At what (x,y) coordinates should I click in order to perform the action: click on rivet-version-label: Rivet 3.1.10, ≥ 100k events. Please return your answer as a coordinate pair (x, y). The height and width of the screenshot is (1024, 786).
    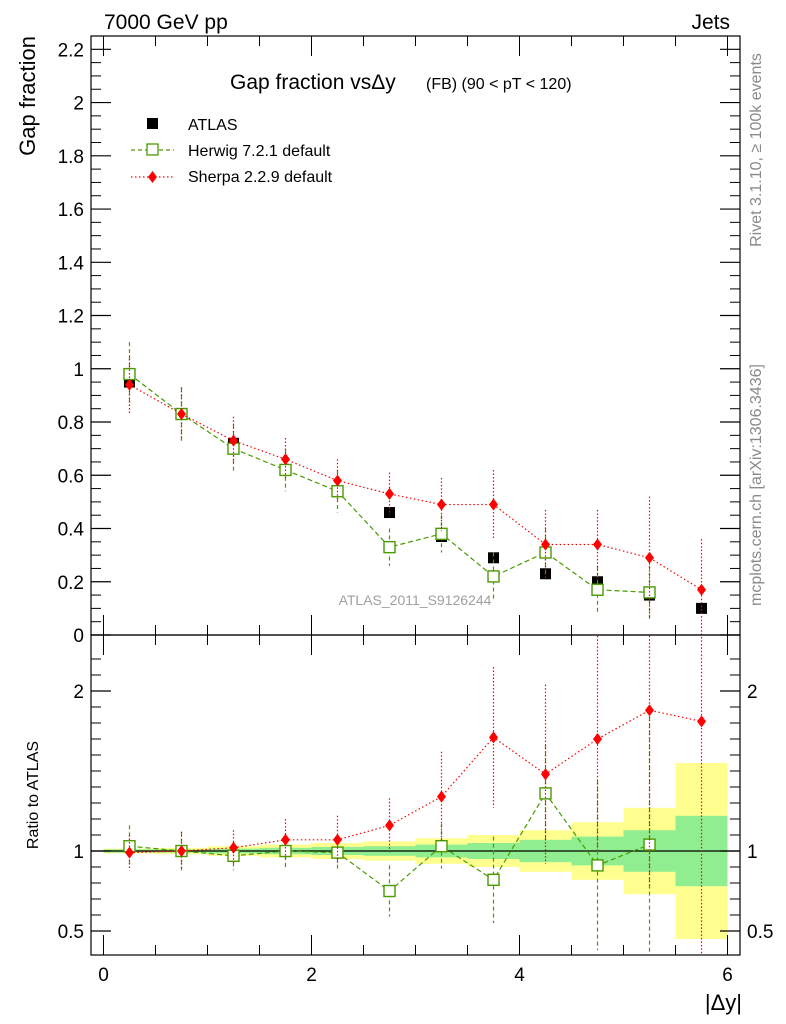
    Looking at the image, I should click on (756, 150).